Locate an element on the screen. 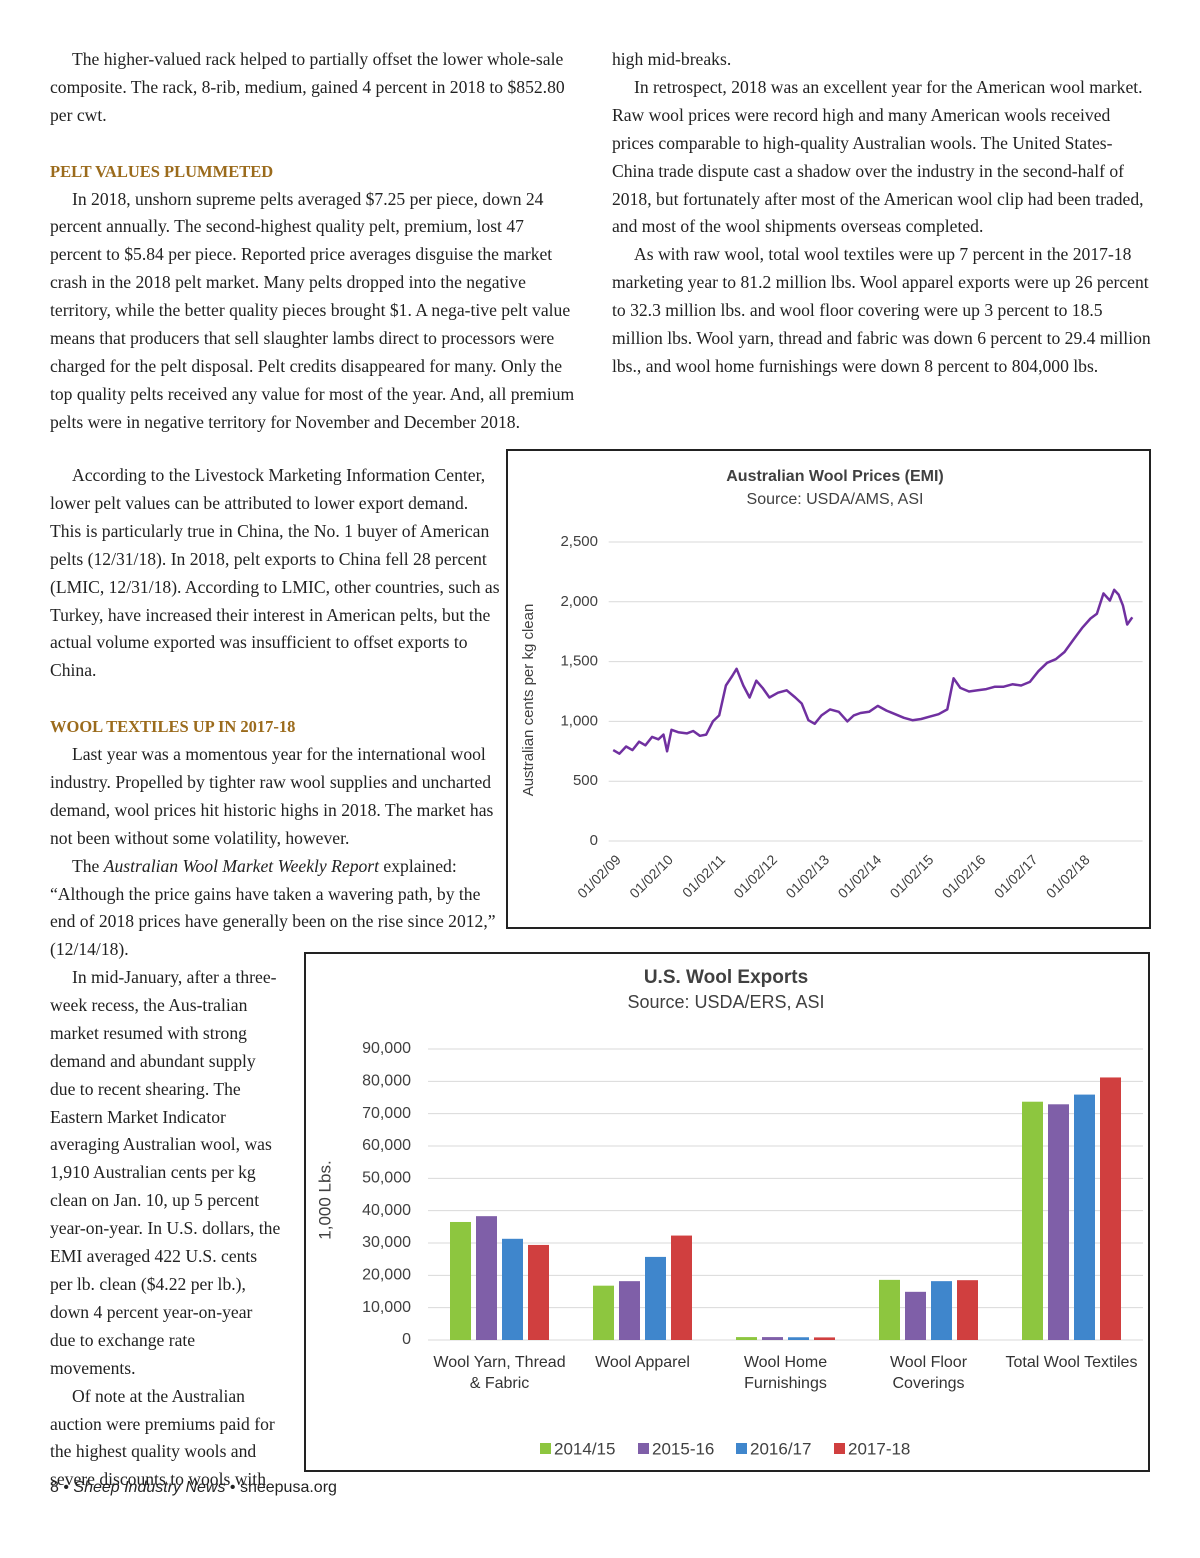 The height and width of the screenshot is (1558, 1200). heading: PELT VALUES PLUMMETED is located at coordinates (162, 171).